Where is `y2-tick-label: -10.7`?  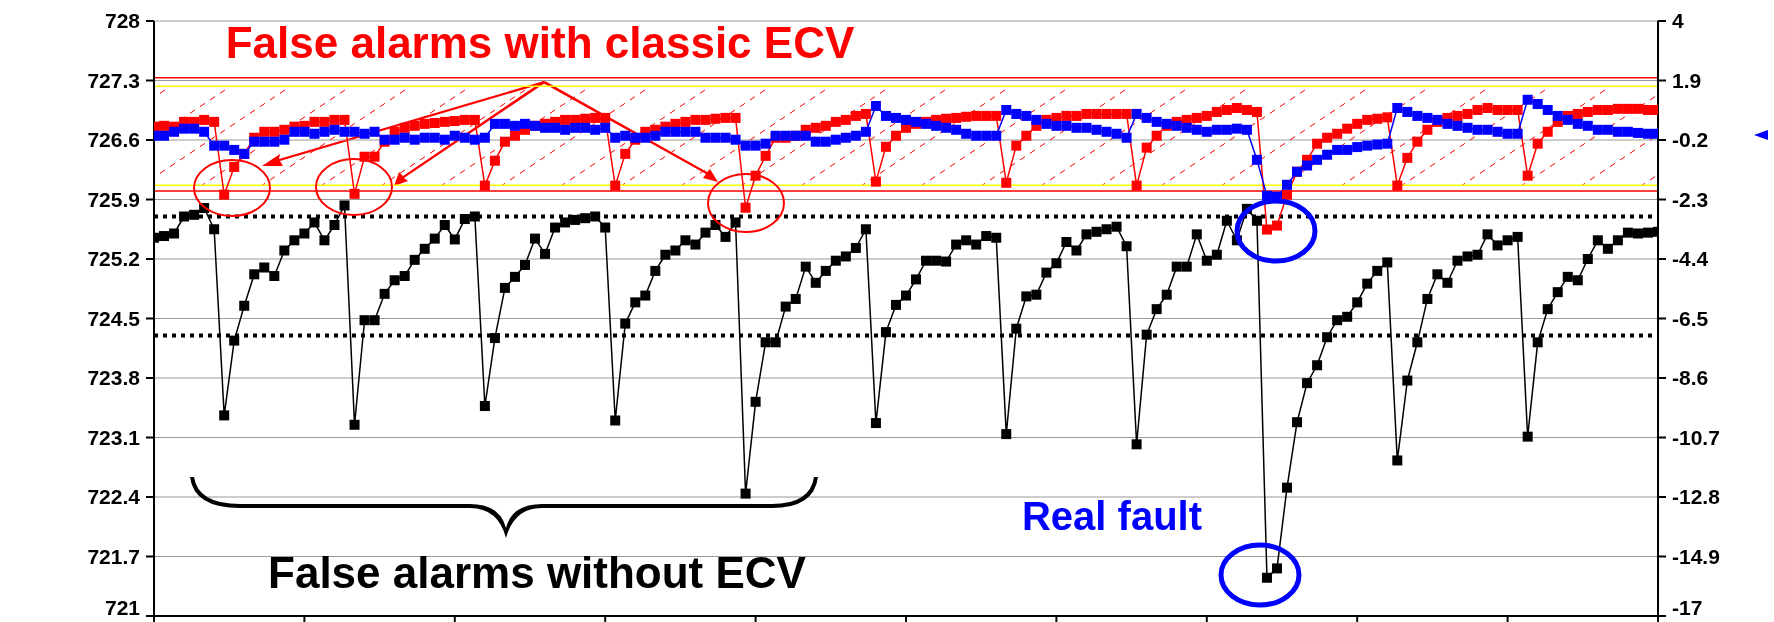 y2-tick-label: -10.7 is located at coordinates (1696, 437).